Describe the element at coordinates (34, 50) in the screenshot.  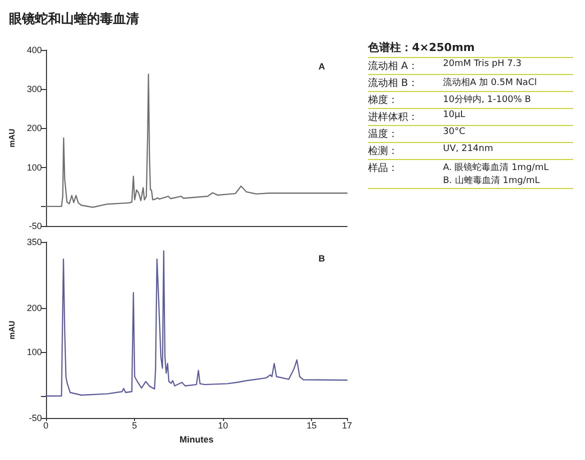
I see `y-tick-label: 400` at that location.